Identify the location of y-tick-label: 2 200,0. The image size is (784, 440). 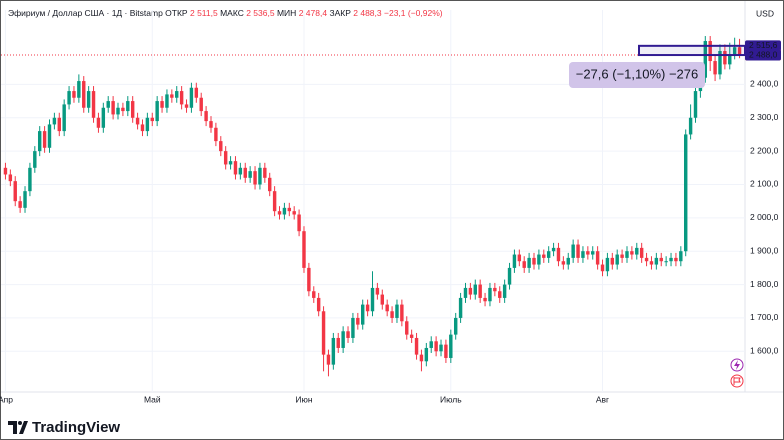
(764, 150).